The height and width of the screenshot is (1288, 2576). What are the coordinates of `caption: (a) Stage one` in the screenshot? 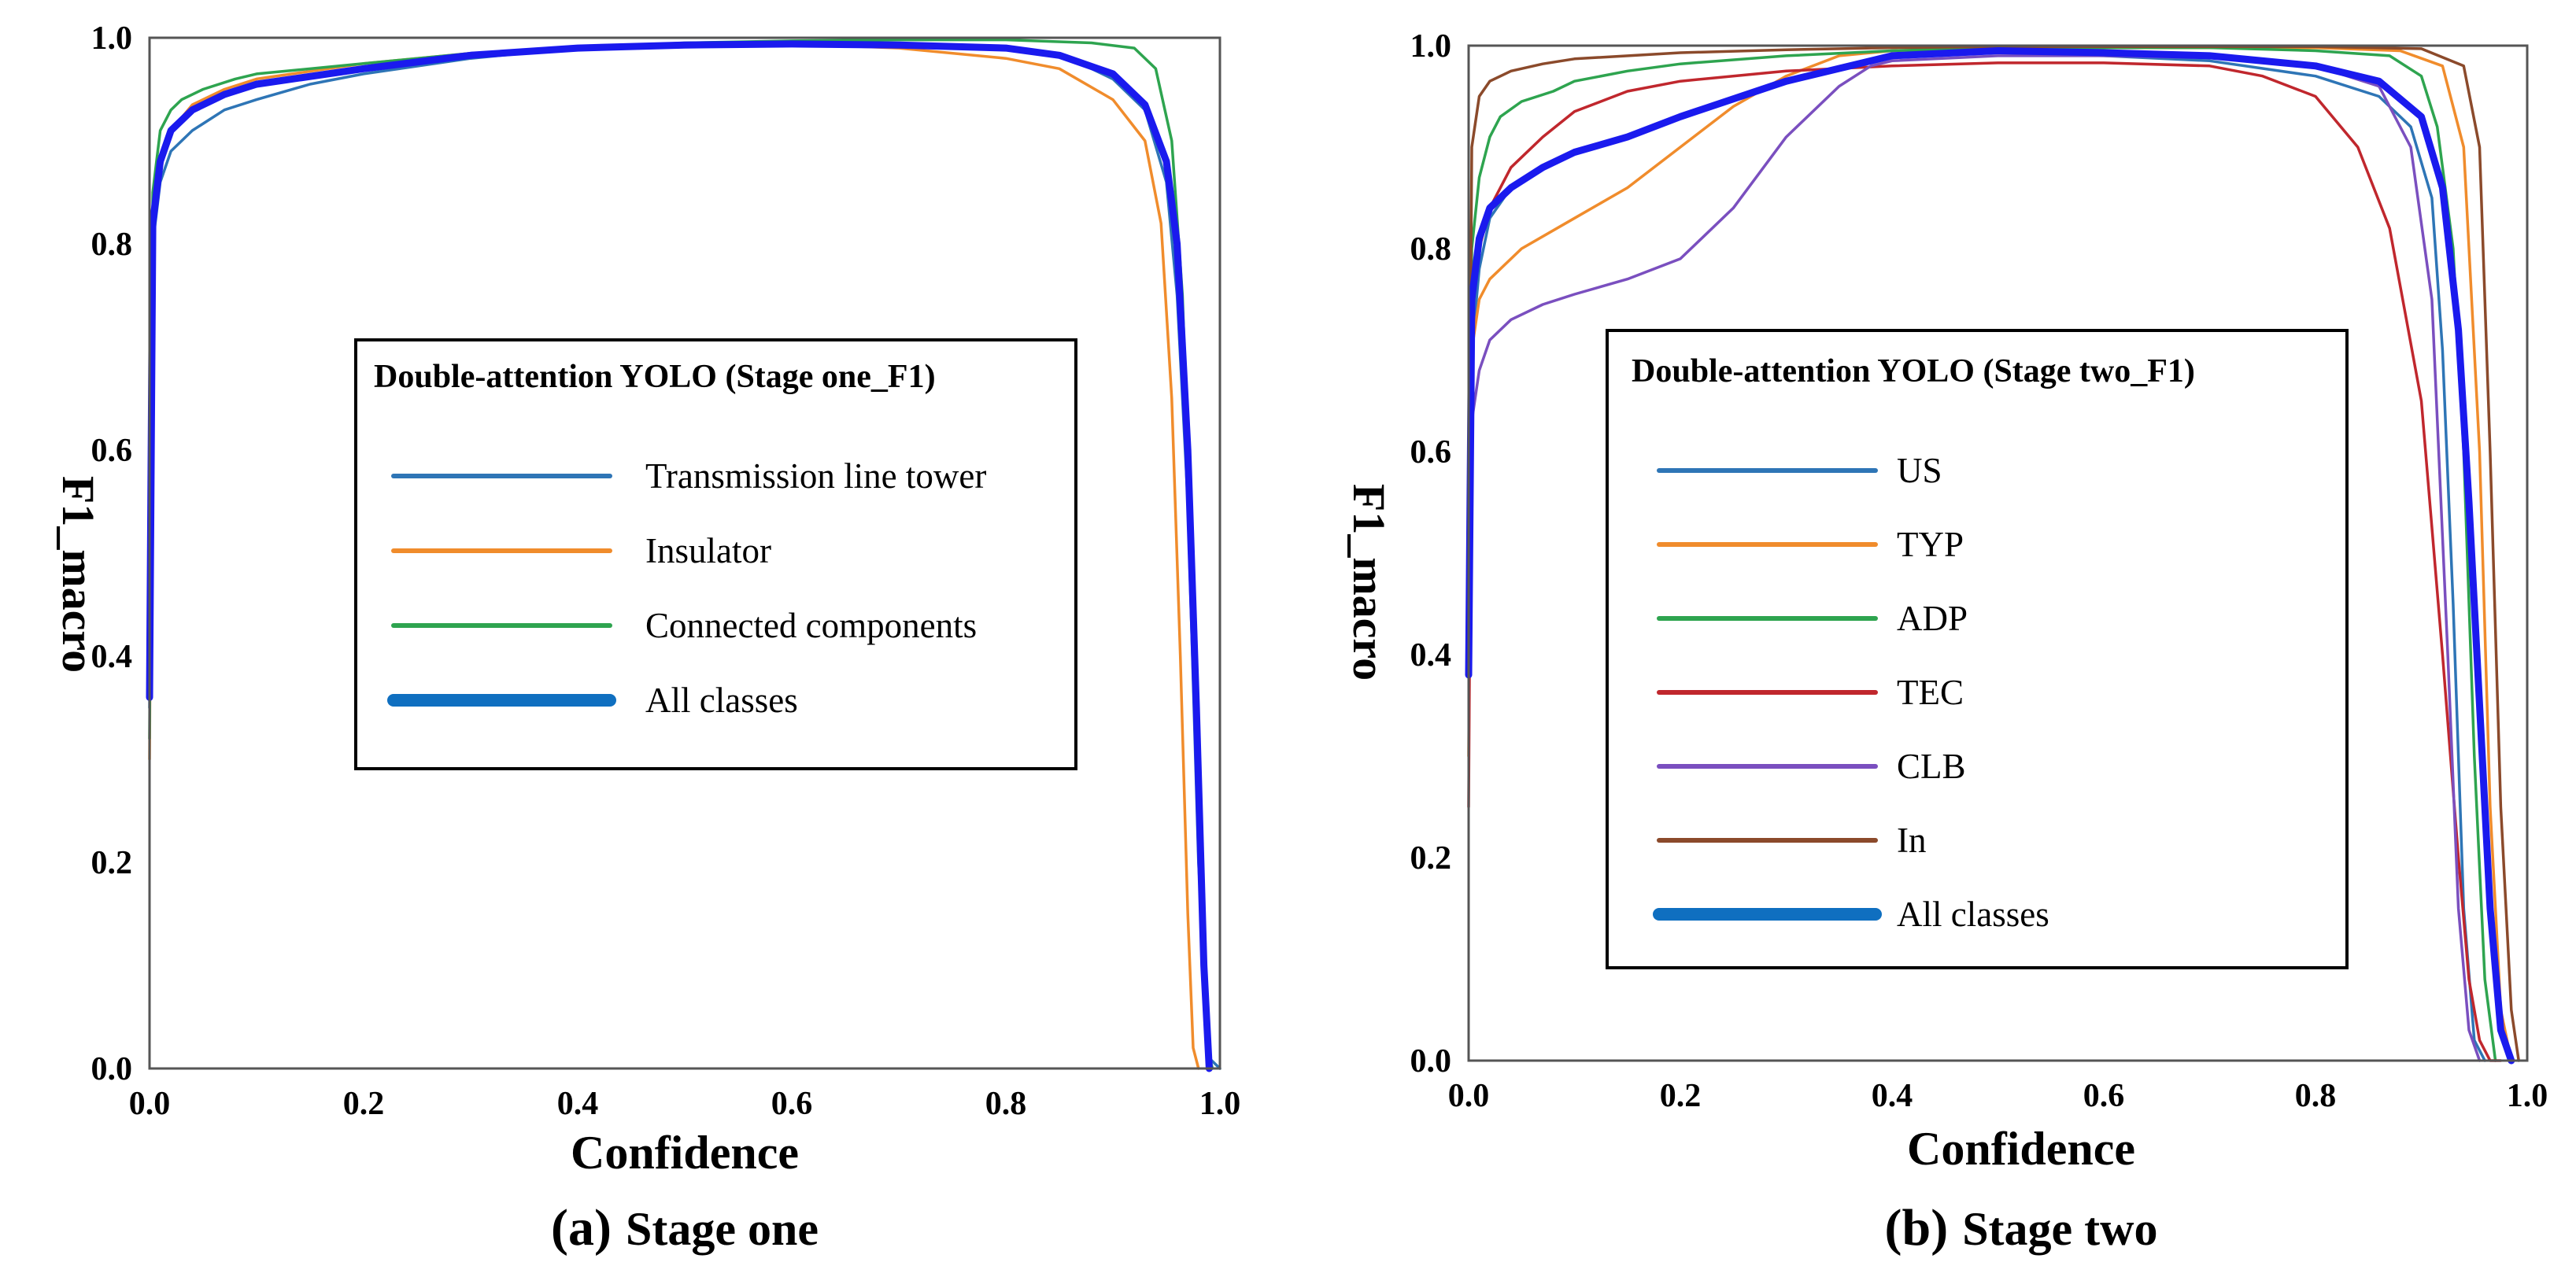 It's located at (685, 1228).